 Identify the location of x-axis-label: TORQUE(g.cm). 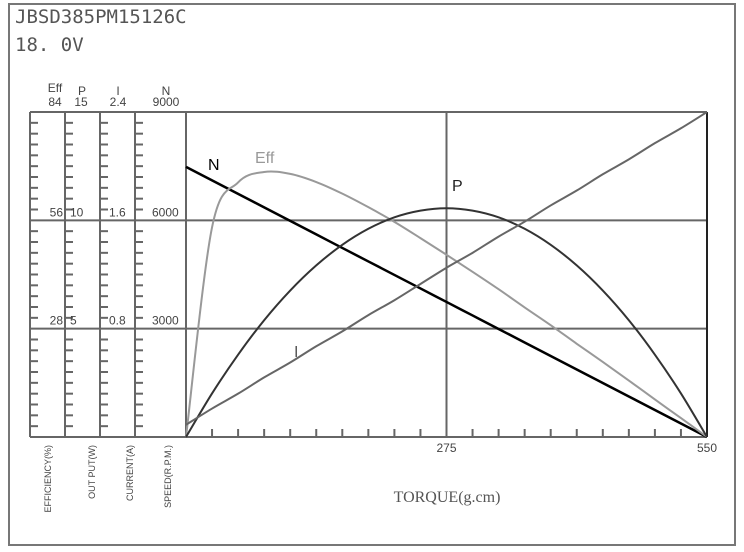
(447, 497).